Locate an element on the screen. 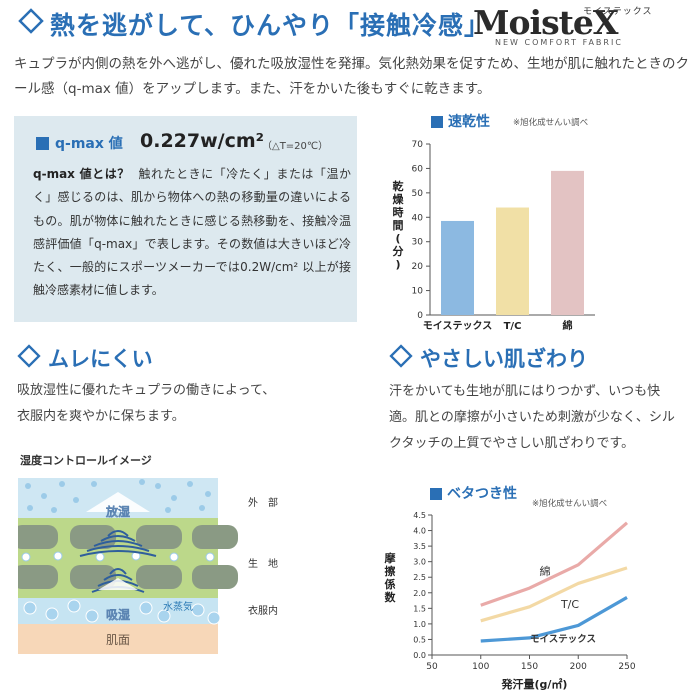  qmax-condition: （△T=20℃） is located at coordinates (295, 146).